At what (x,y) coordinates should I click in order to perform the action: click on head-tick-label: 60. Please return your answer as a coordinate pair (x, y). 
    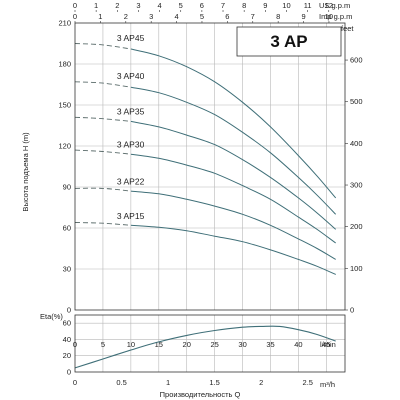
    Looking at the image, I should click on (67, 228).